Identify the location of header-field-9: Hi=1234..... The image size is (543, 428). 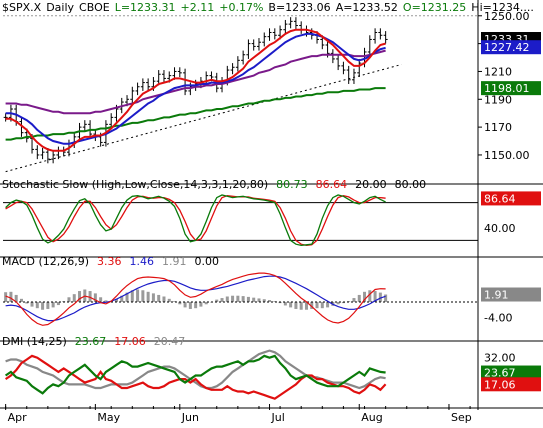
(502, 7).